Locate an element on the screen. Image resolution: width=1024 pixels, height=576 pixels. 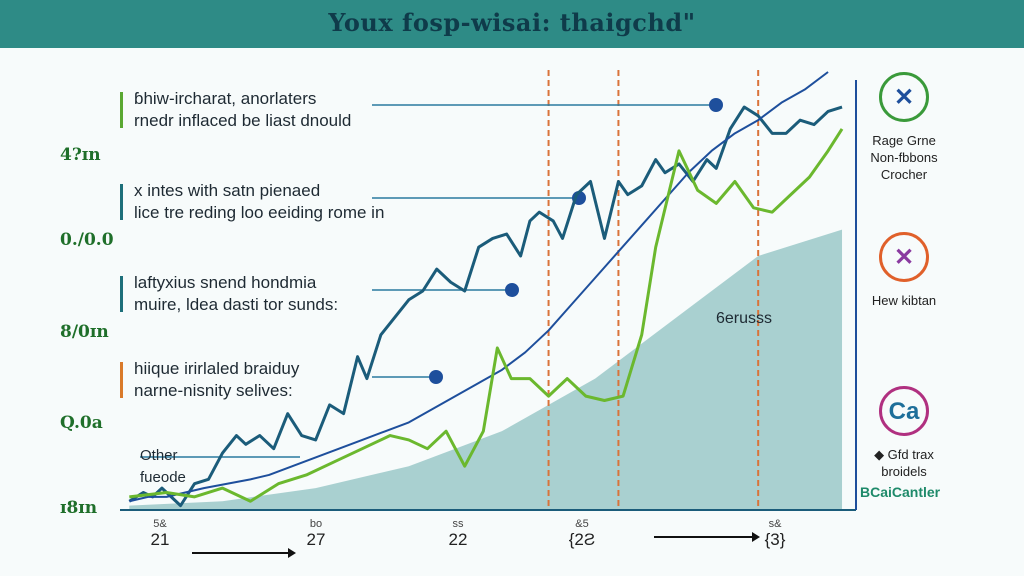
ca-logo-icon: Ca is located at coordinates (904, 411).